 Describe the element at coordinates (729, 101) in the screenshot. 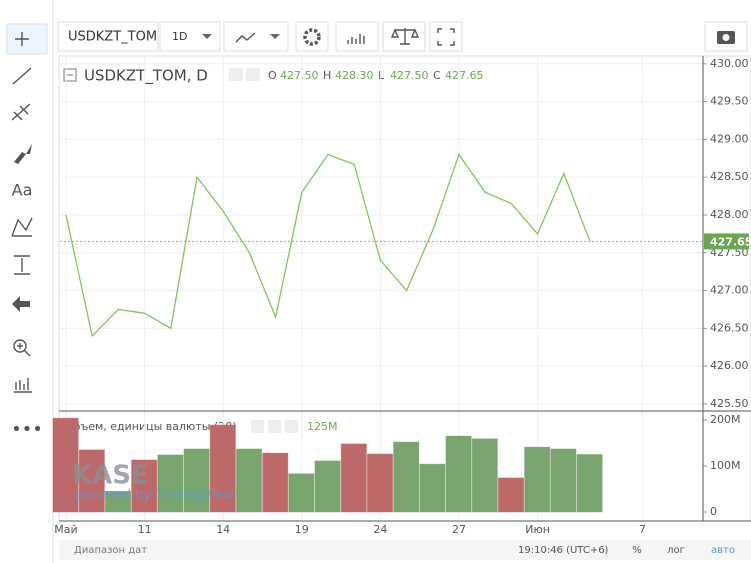

I see `y-tick-label: 429.50` at that location.